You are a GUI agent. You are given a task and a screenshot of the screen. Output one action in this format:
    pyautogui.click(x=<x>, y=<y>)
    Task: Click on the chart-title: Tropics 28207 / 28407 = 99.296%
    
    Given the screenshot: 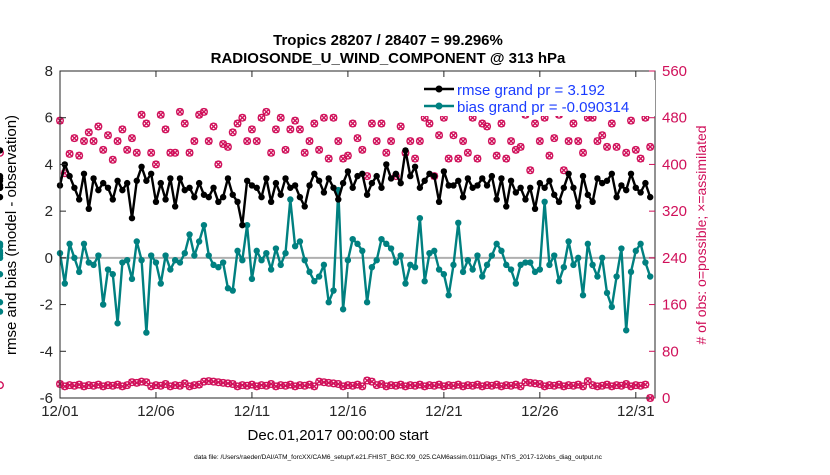 What is the action you would take?
    pyautogui.click(x=388, y=40)
    